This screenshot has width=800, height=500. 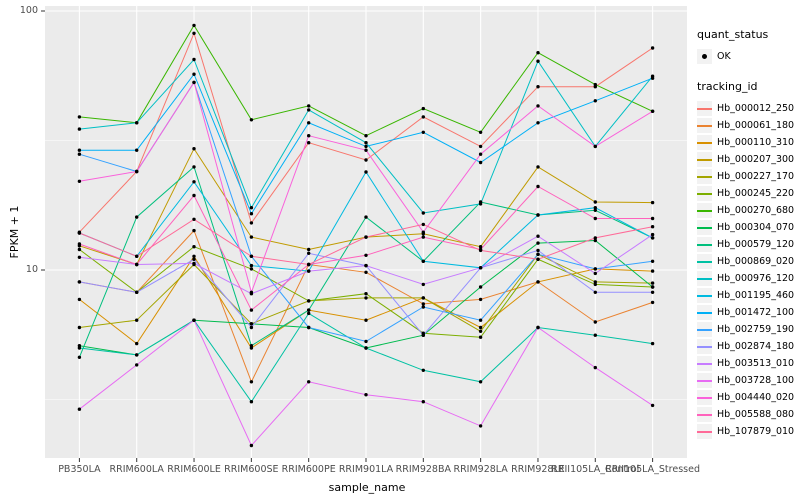 What do you see at coordinates (538, 469) in the screenshot?
I see `x-tick-label: RRIM928LE` at bounding box center [538, 469].